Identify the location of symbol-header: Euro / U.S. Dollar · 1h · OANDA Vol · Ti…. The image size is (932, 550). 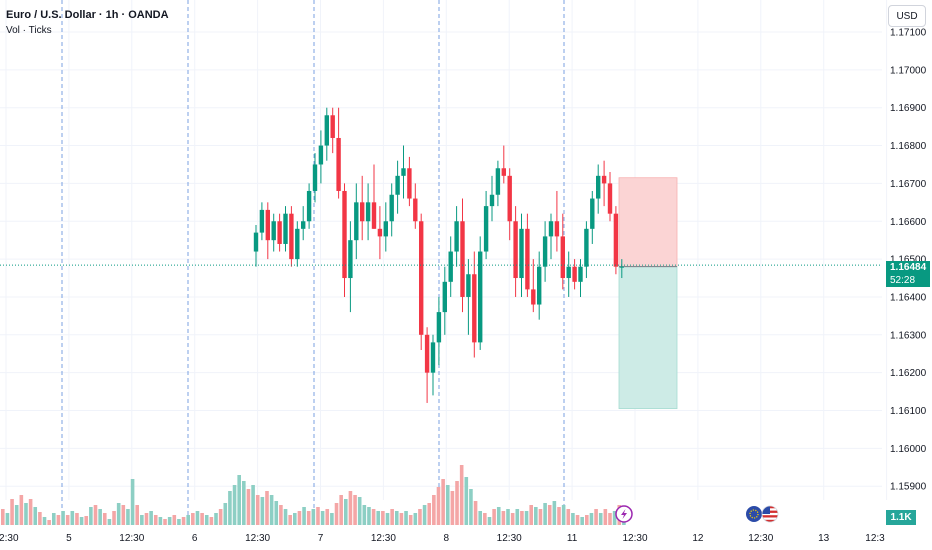
(87, 23).